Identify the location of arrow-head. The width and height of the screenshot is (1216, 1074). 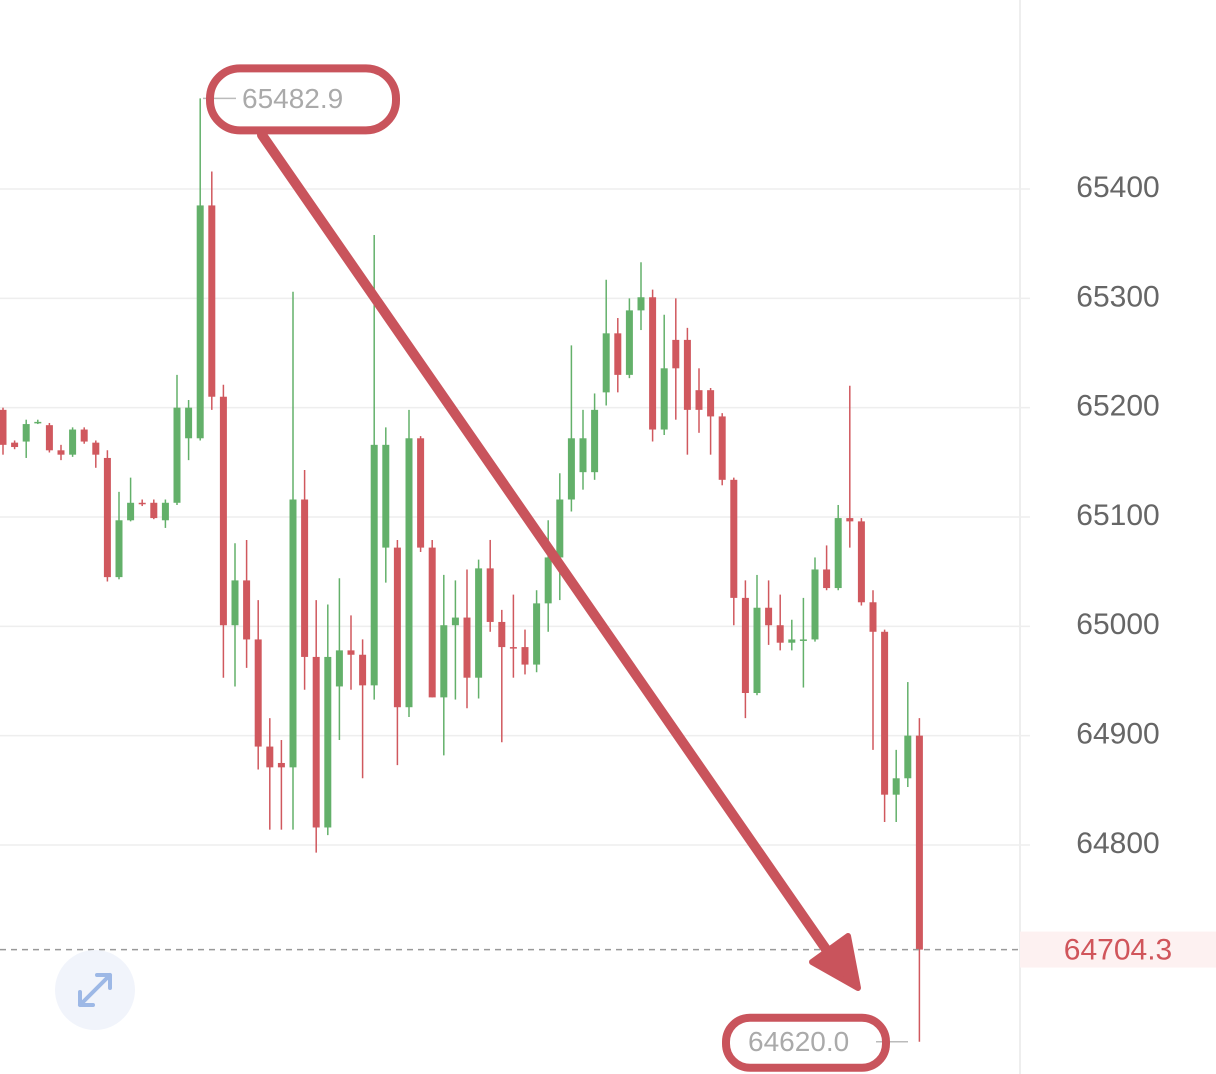
(835, 962).